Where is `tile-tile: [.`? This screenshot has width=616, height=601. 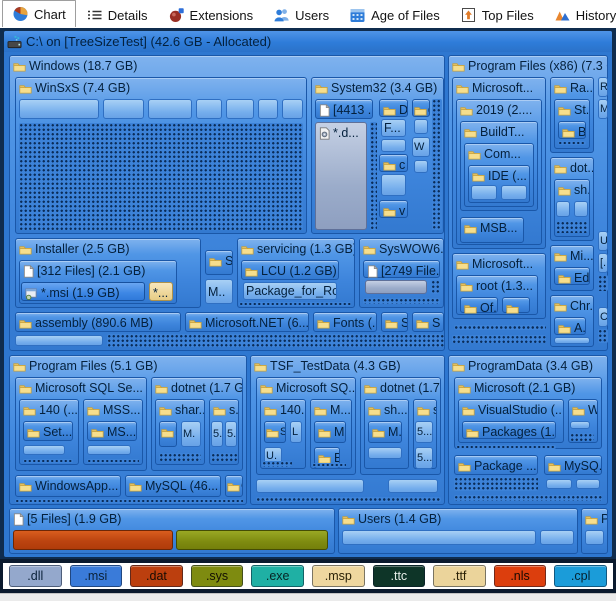
tile-tile: [. is located at coordinates (603, 263).